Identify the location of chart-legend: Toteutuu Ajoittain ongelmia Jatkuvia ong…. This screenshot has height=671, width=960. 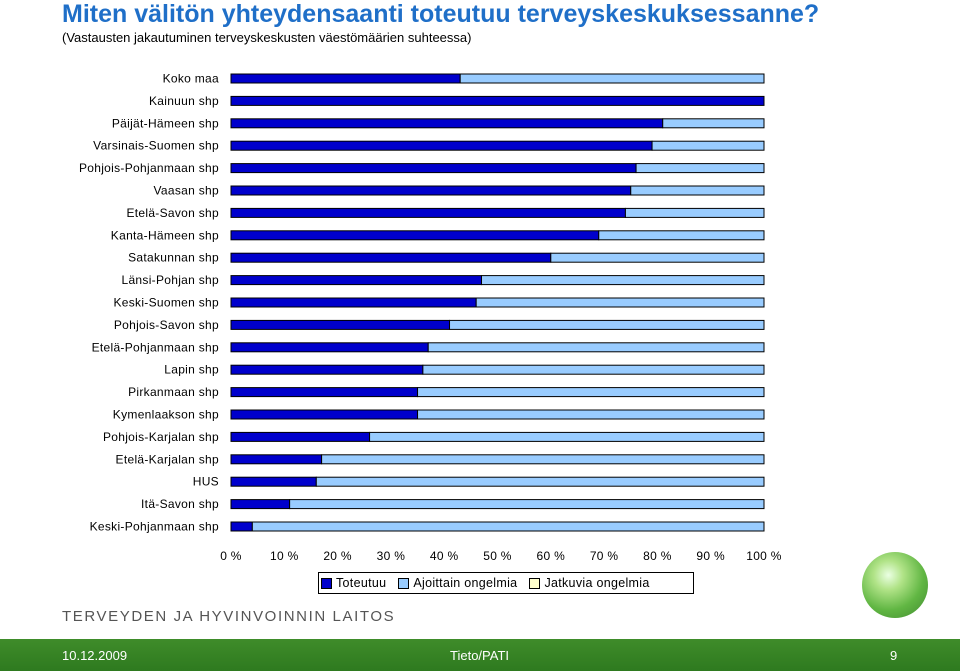
(506, 583).